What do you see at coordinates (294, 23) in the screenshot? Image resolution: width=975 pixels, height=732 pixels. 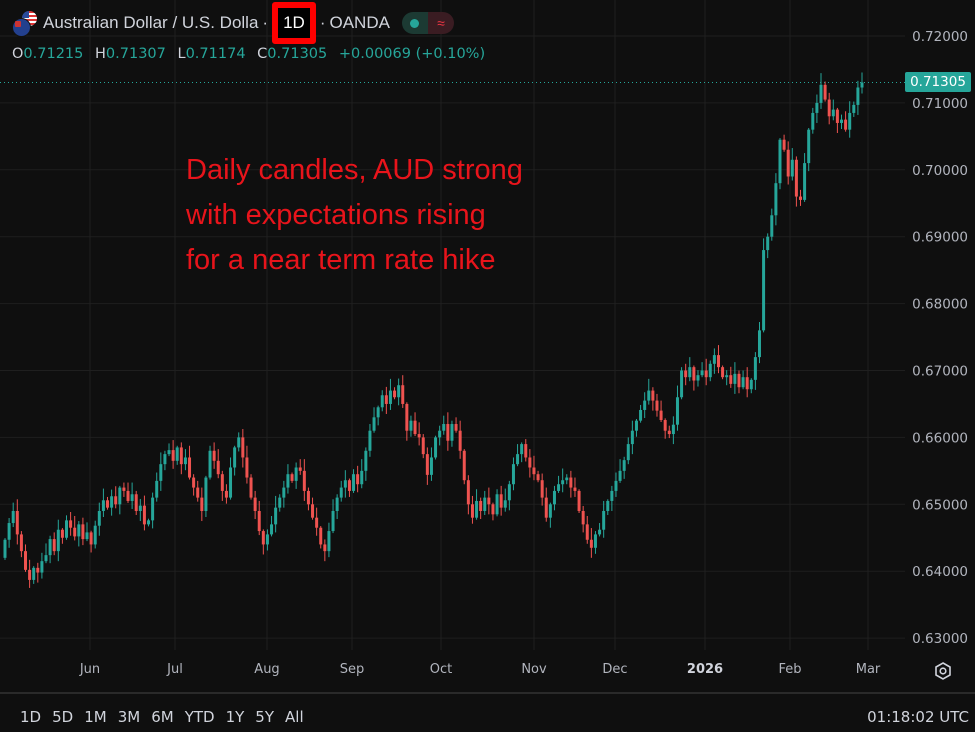 I see `interval-label: 1D` at bounding box center [294, 23].